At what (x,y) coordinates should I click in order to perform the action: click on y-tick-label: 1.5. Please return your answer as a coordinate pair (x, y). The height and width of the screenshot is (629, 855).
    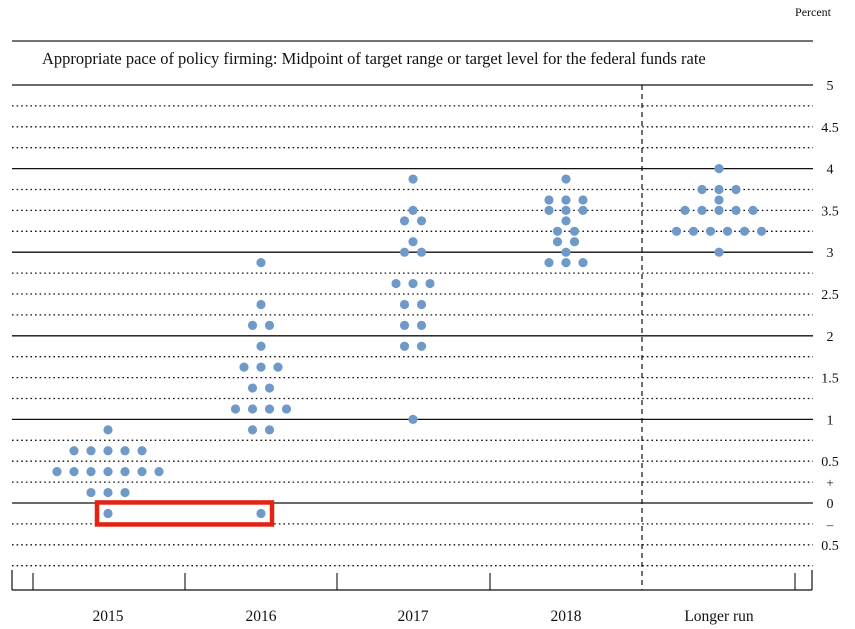
    Looking at the image, I should click on (830, 379).